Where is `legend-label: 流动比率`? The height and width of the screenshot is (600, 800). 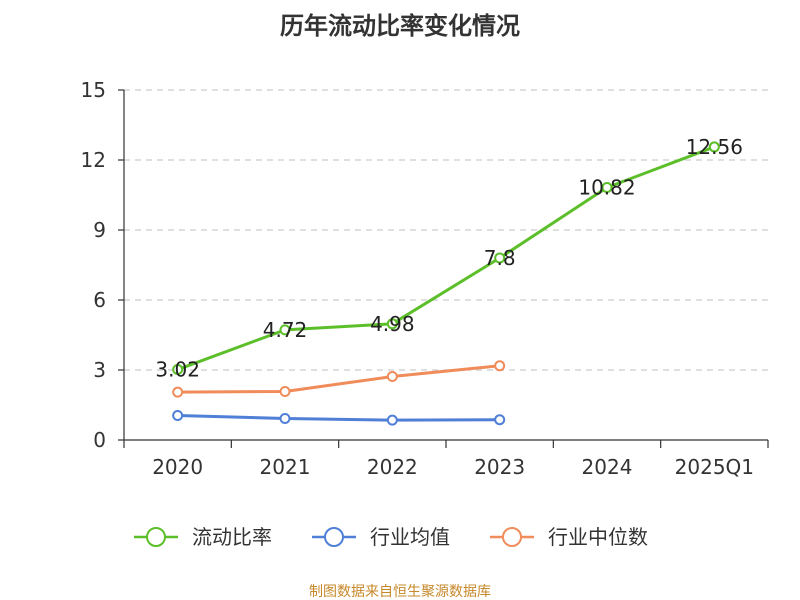 legend-label: 流动比率 is located at coordinates (232, 537).